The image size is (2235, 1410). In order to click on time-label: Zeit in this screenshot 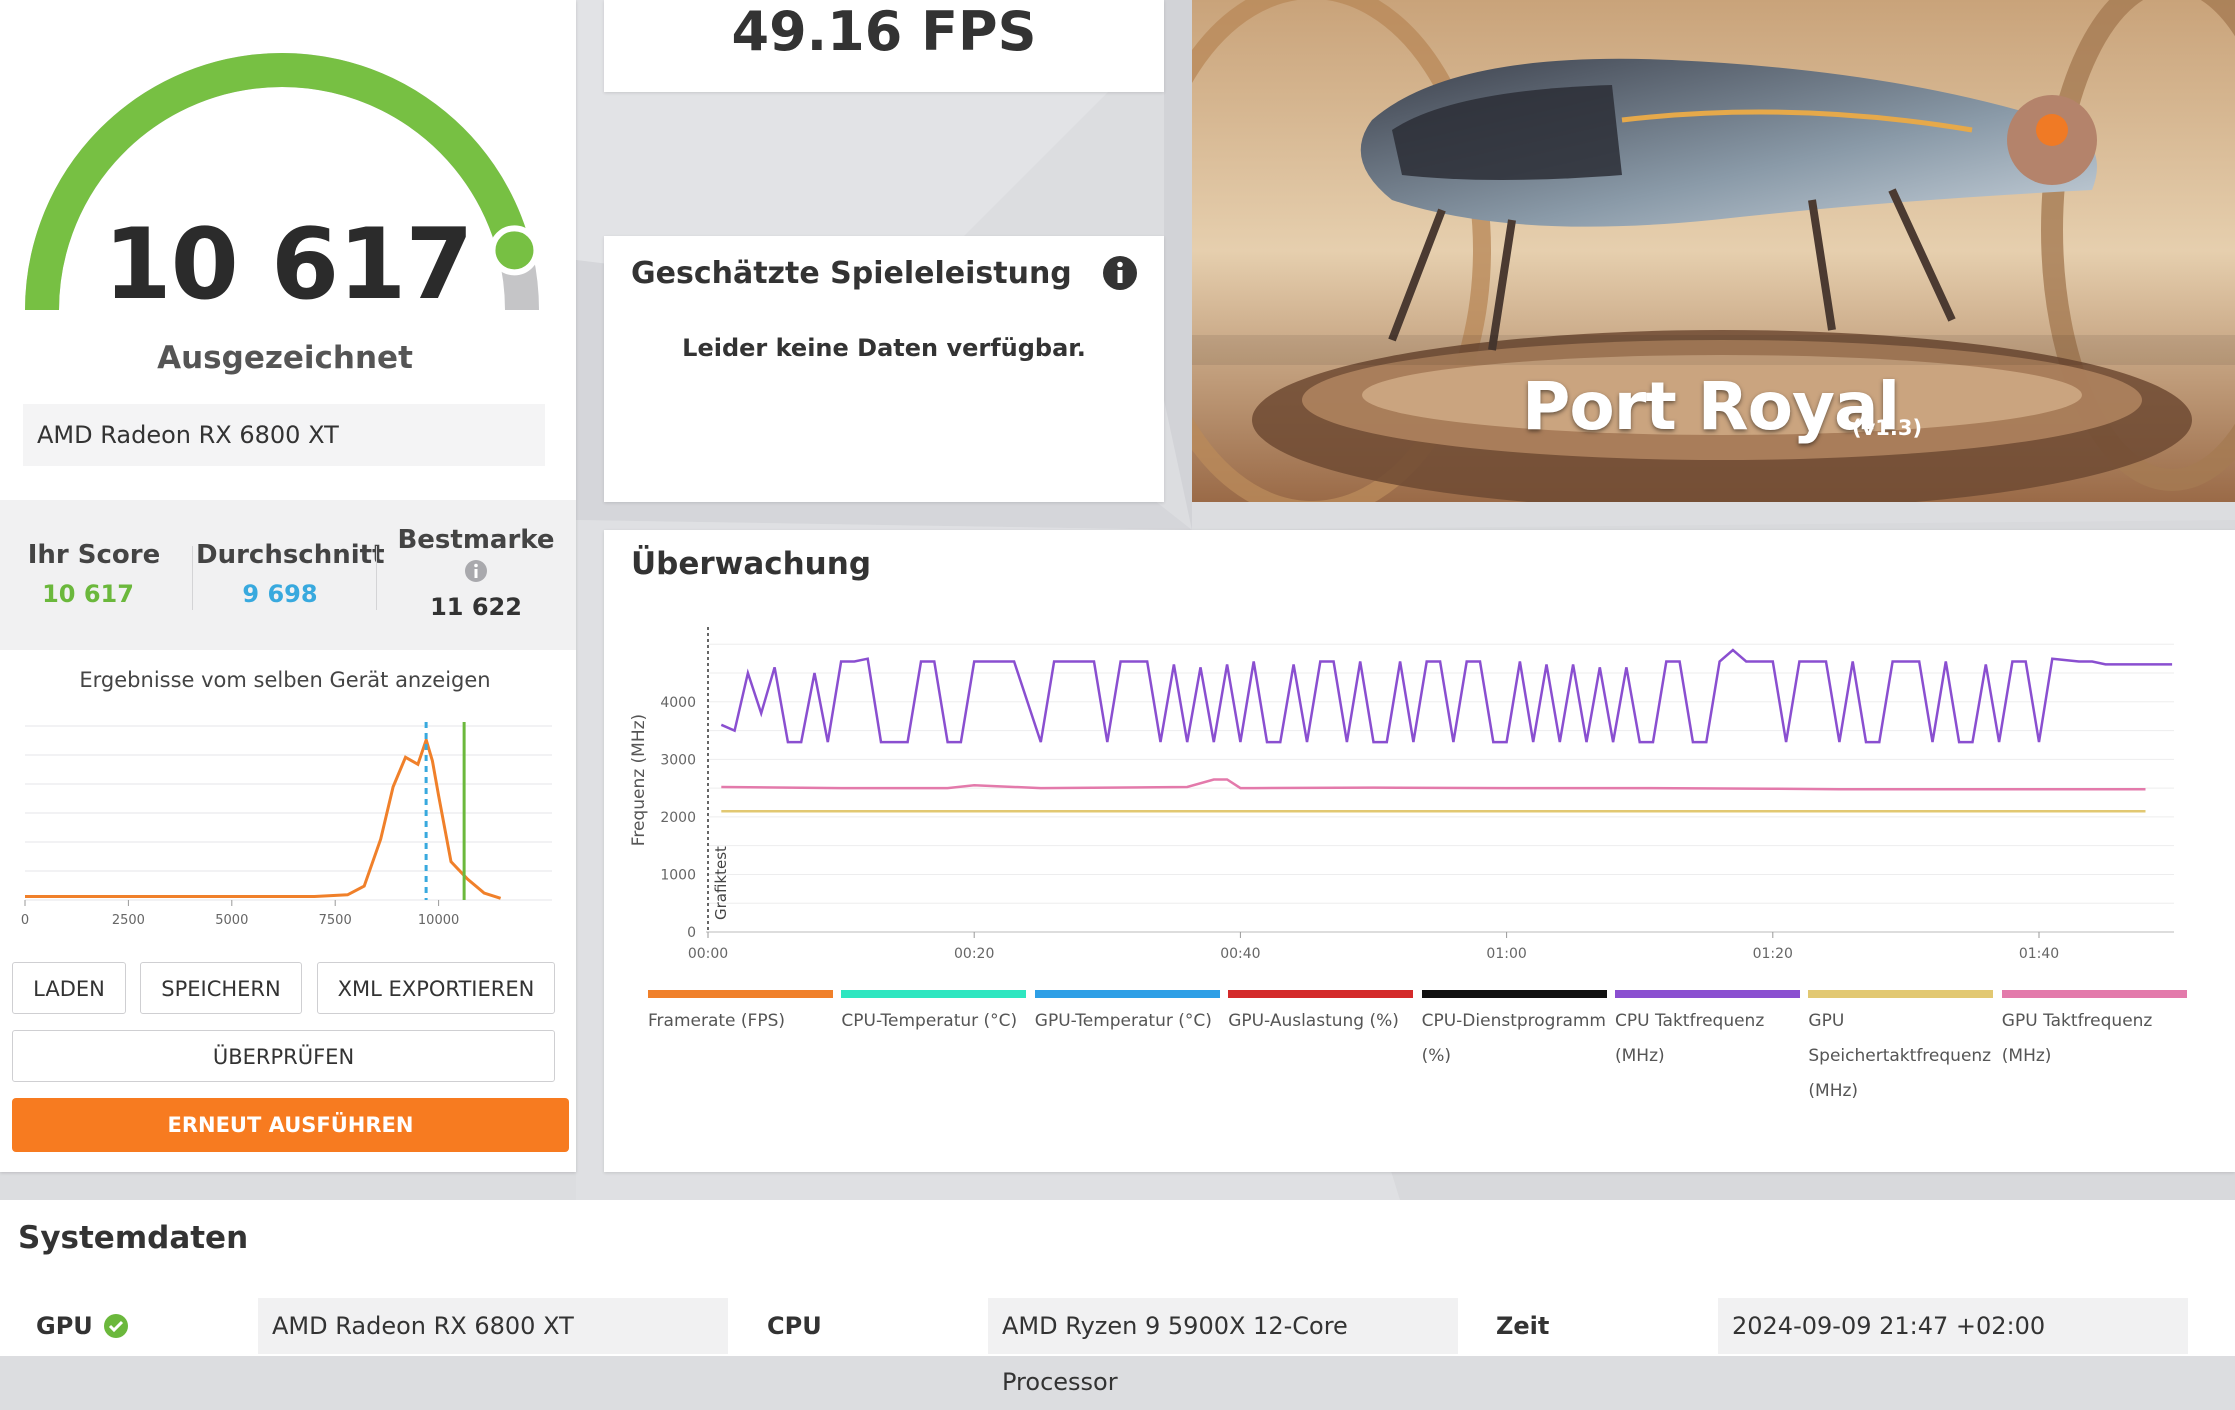, I will do `click(1523, 1326)`.